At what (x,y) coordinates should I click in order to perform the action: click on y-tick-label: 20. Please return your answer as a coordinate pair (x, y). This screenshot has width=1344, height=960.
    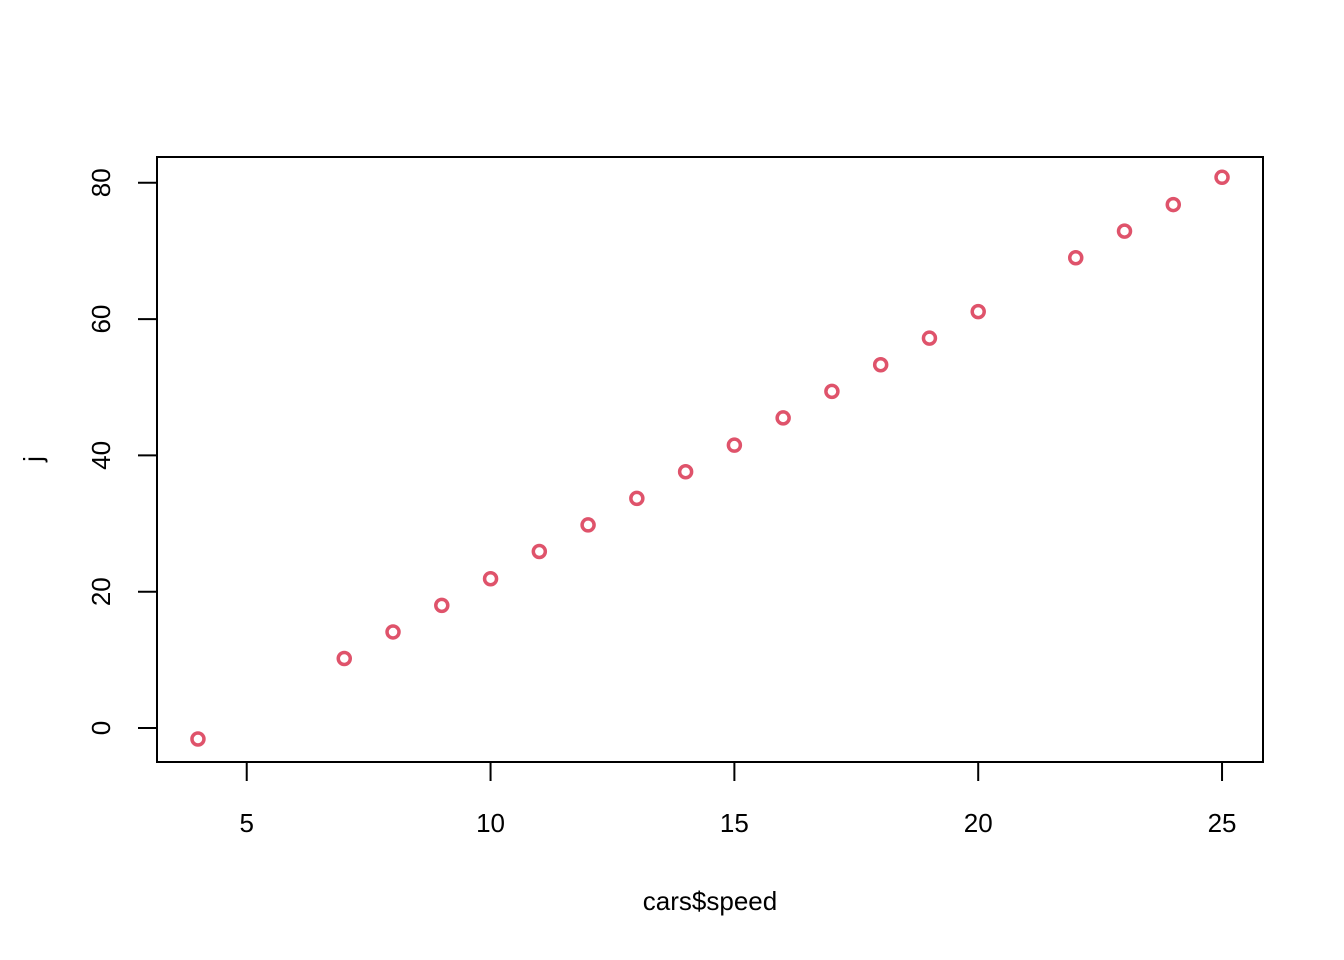
    Looking at the image, I should click on (101, 591).